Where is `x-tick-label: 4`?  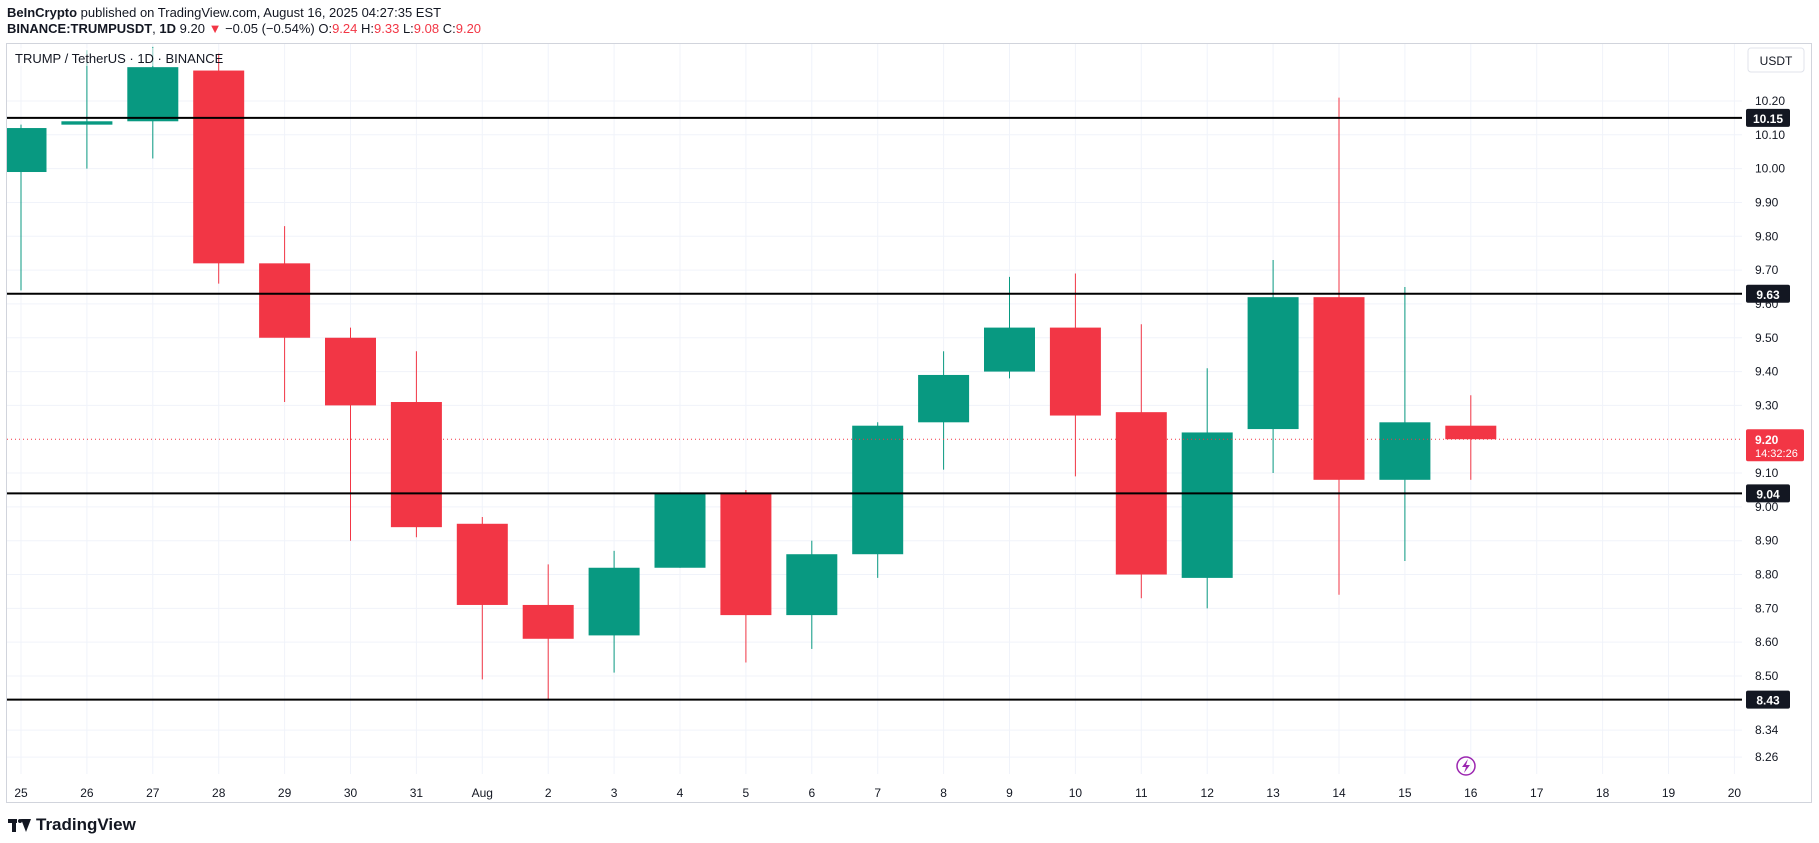 x-tick-label: 4 is located at coordinates (680, 793).